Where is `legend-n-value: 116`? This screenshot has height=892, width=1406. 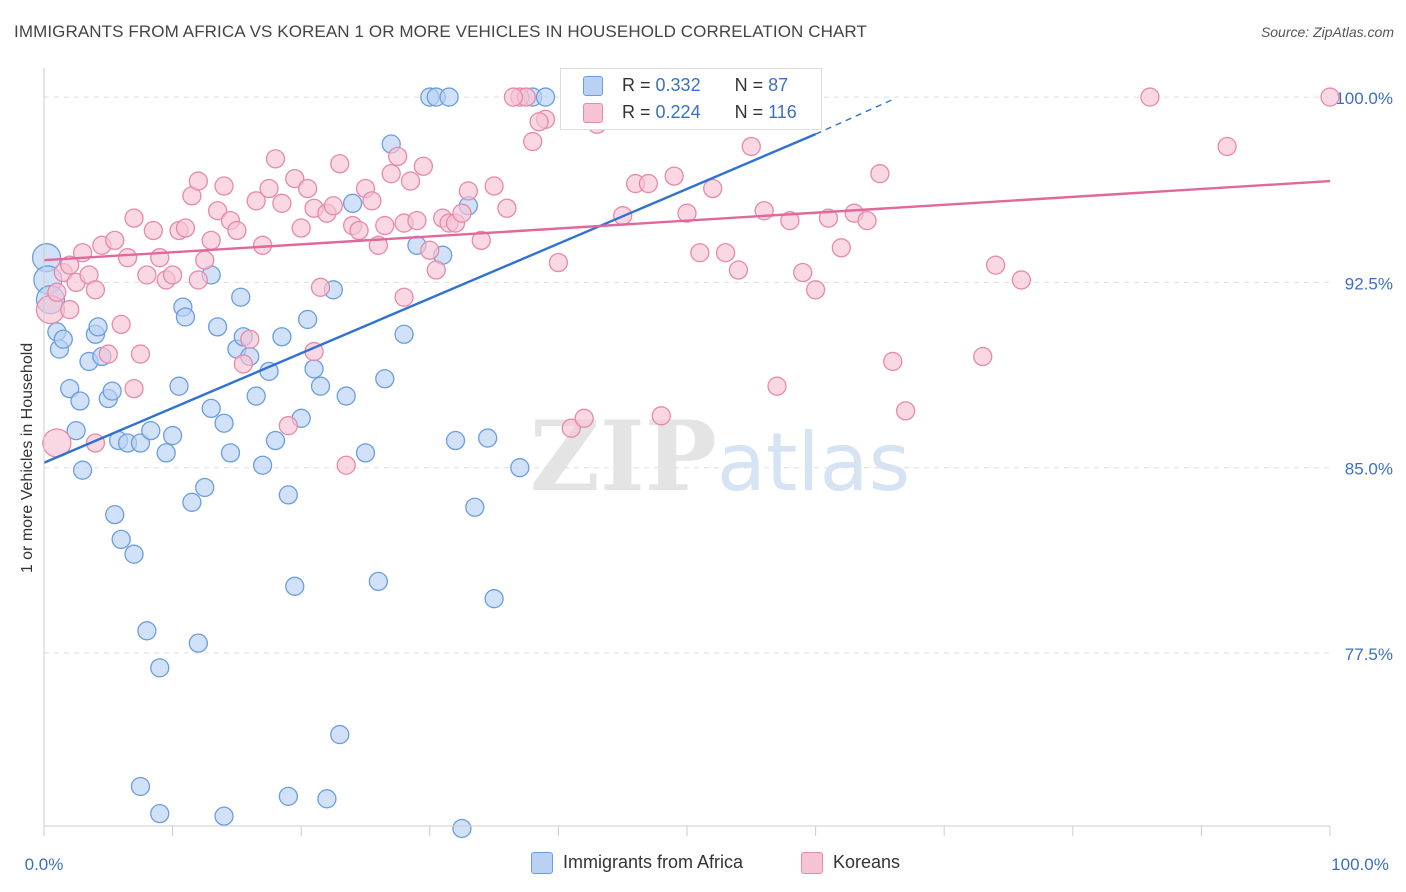 legend-n-value: 116 is located at coordinates (782, 112).